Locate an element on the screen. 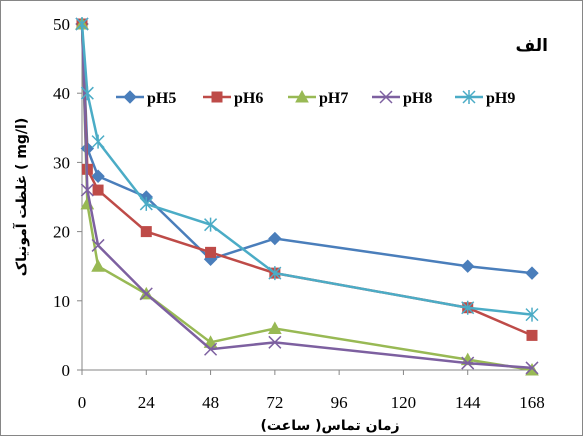 The width and height of the screenshot is (583, 436). y-tick-label: 50 is located at coordinates (61, 24).